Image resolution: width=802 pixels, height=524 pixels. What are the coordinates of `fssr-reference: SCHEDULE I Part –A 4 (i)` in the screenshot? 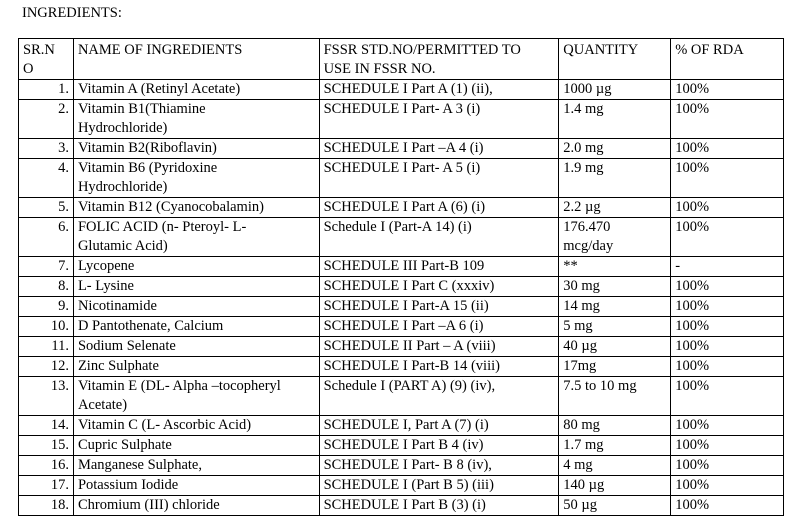 It's located at (439, 148).